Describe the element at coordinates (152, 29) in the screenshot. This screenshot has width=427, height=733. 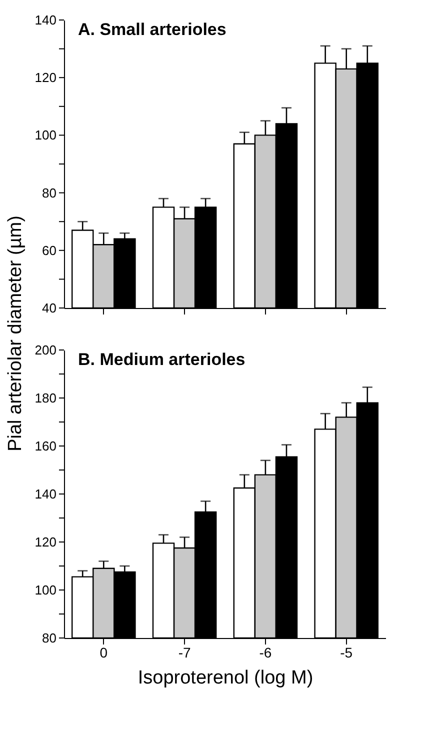
I see `chart-title: A. Small arterioles` at that location.